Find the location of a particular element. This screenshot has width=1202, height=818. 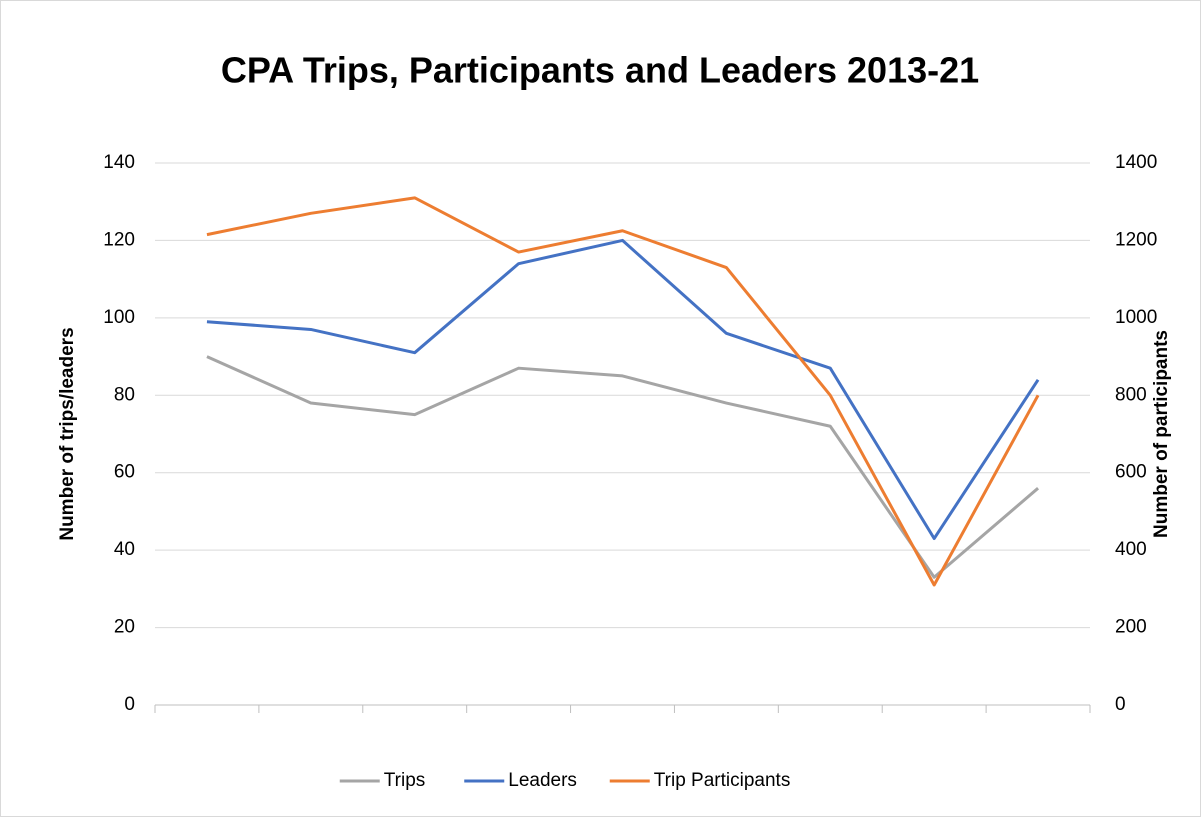

legend-label: Trip Participants is located at coordinates (722, 780).